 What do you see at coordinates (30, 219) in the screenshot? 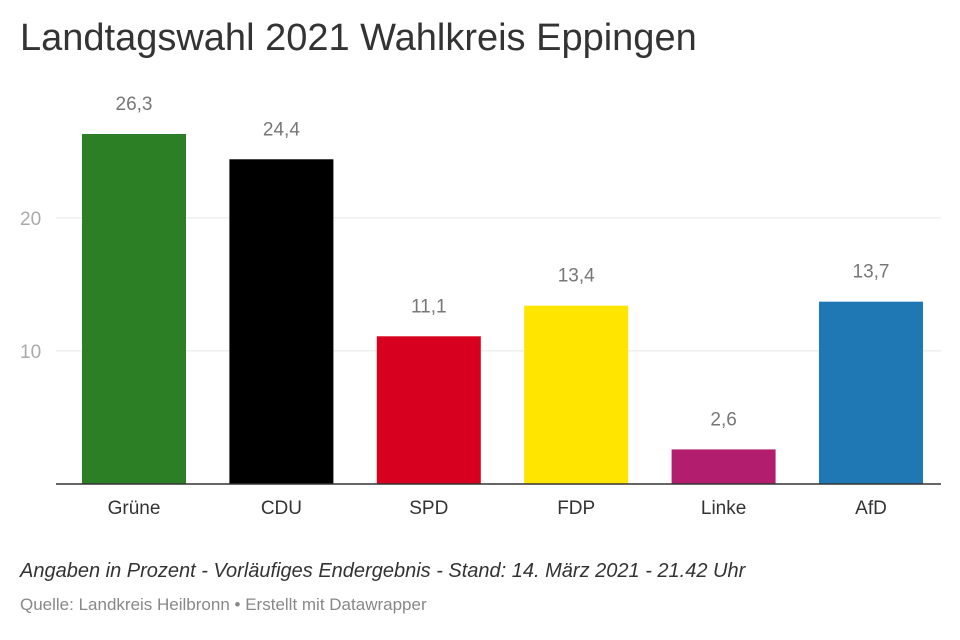
I see `y-tick-label: 20` at bounding box center [30, 219].